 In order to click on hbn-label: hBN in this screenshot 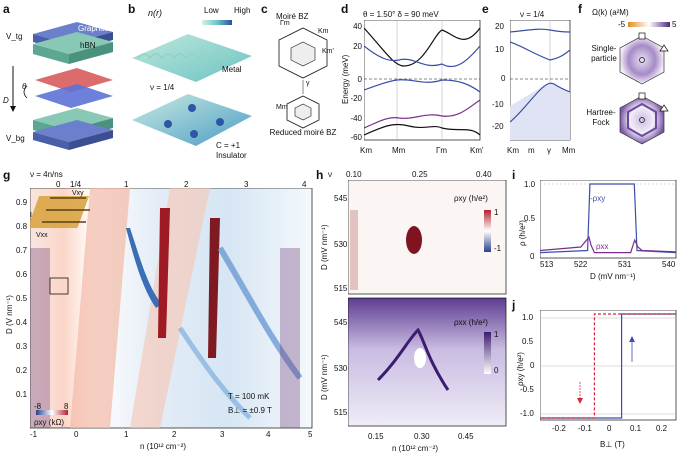, I will do `click(88, 45)`.